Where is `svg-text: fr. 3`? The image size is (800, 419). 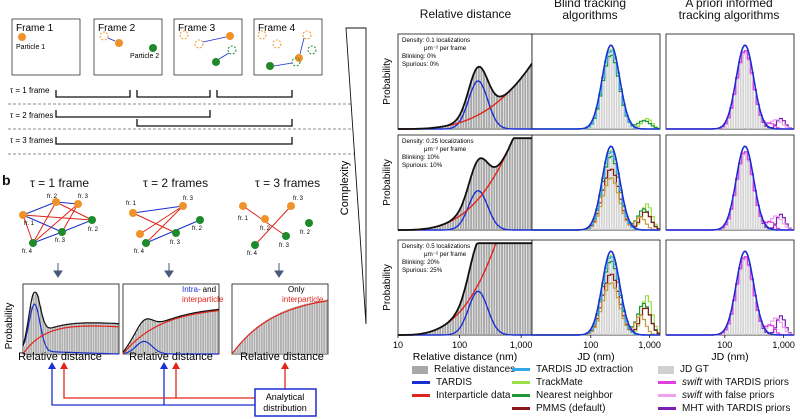
svg-text: fr. 3 is located at coordinates (188, 199).